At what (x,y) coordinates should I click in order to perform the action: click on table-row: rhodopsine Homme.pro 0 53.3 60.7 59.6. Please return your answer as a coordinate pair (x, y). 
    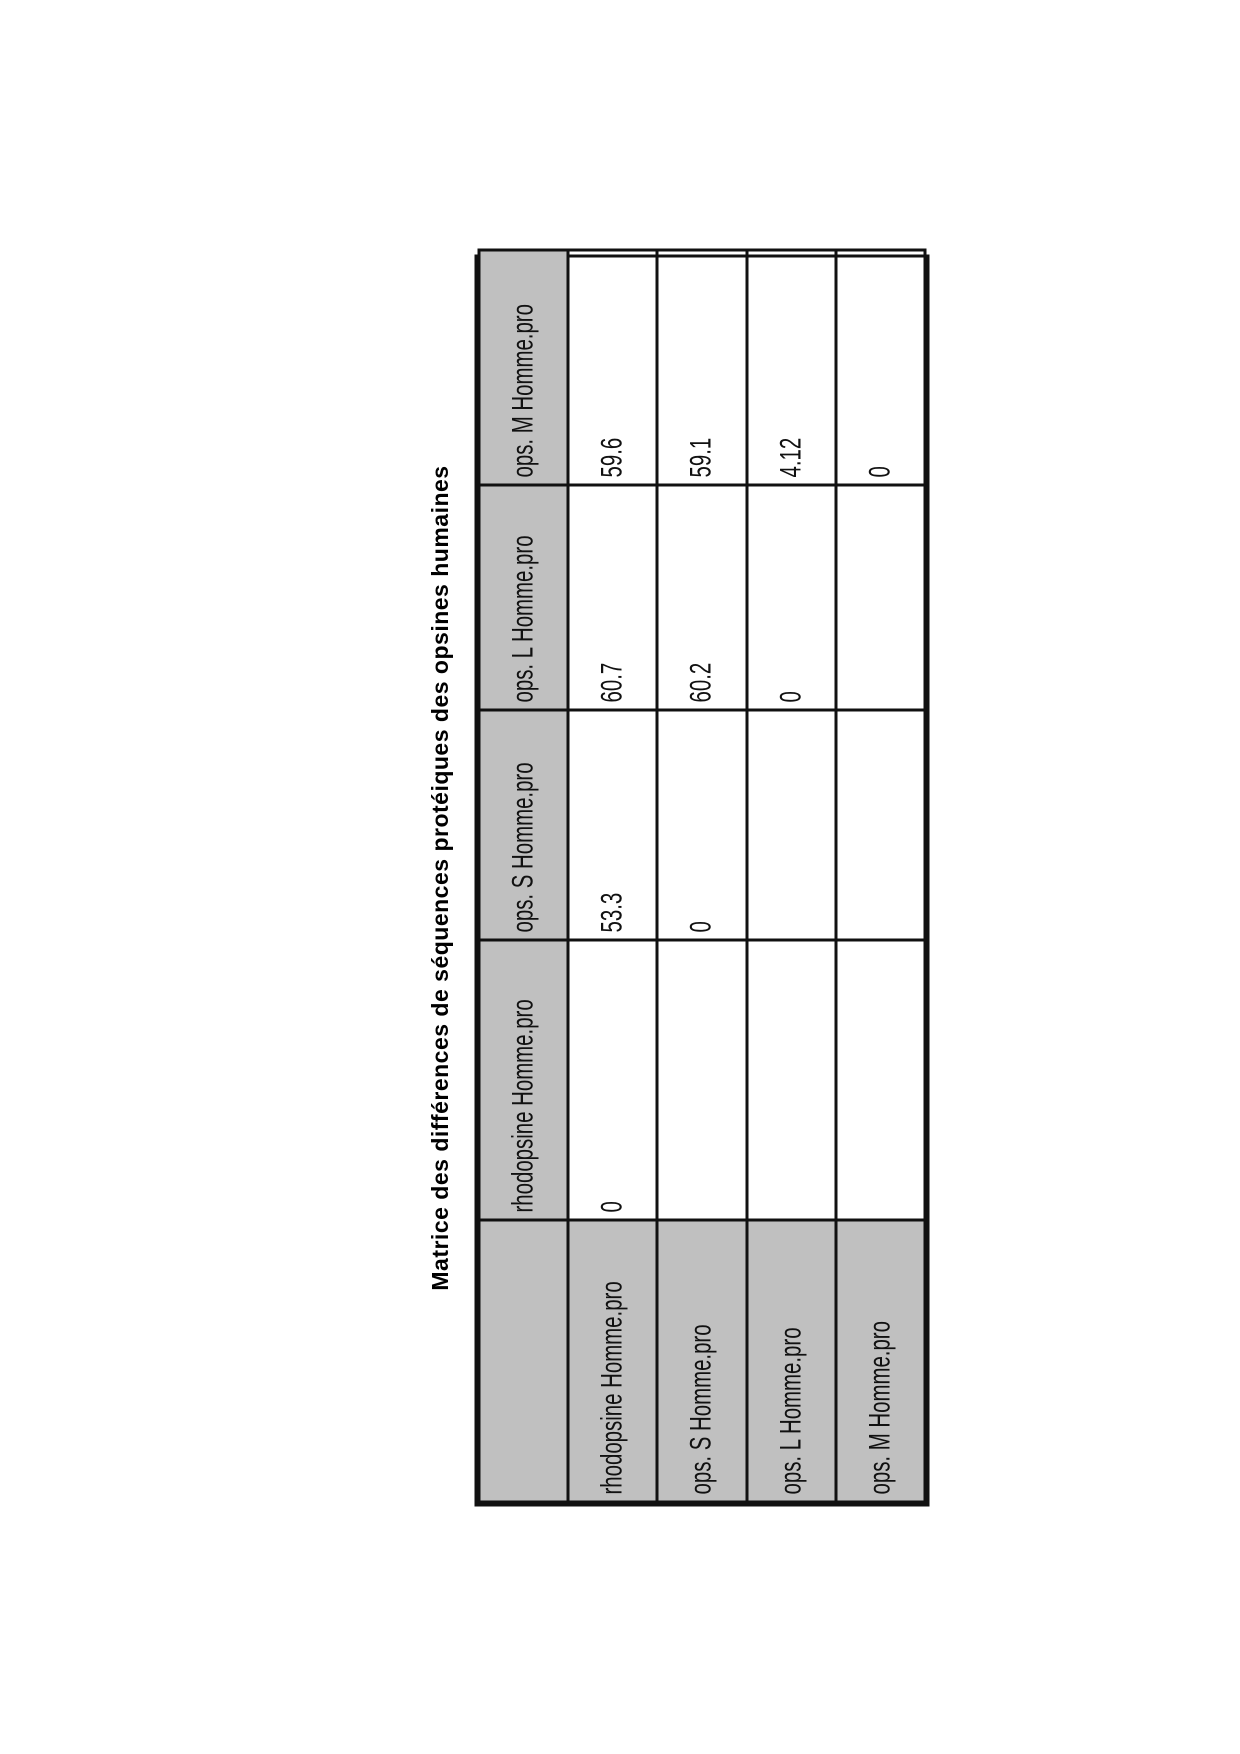
    Looking at the image, I should click on (613, 876).